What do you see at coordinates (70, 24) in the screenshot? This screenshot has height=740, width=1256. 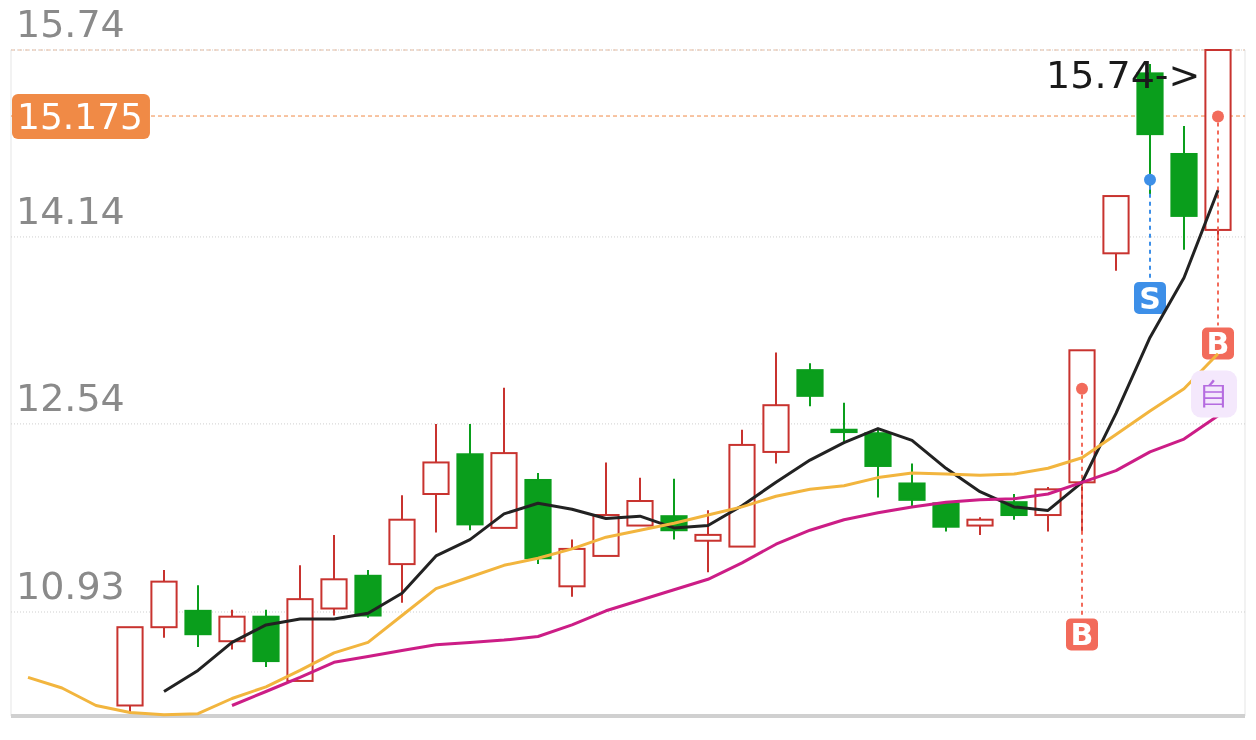 I see `y-tick-label: 15.74` at bounding box center [70, 24].